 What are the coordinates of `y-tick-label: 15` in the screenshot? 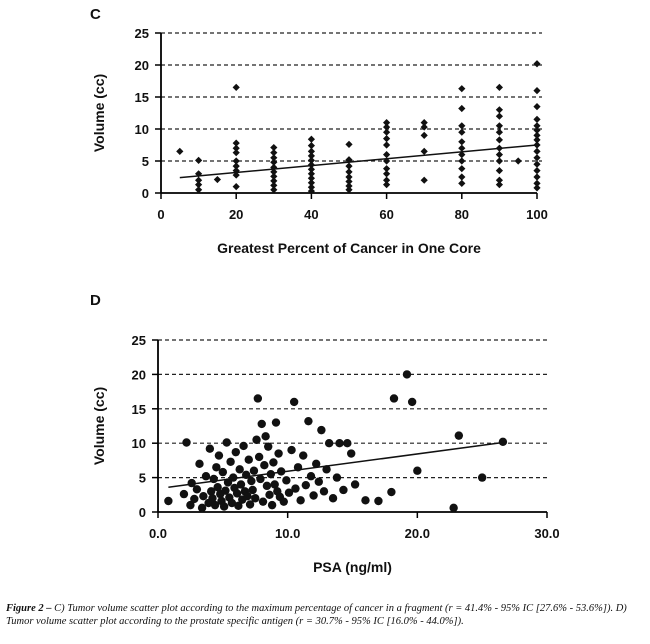 It's located at (139, 409).